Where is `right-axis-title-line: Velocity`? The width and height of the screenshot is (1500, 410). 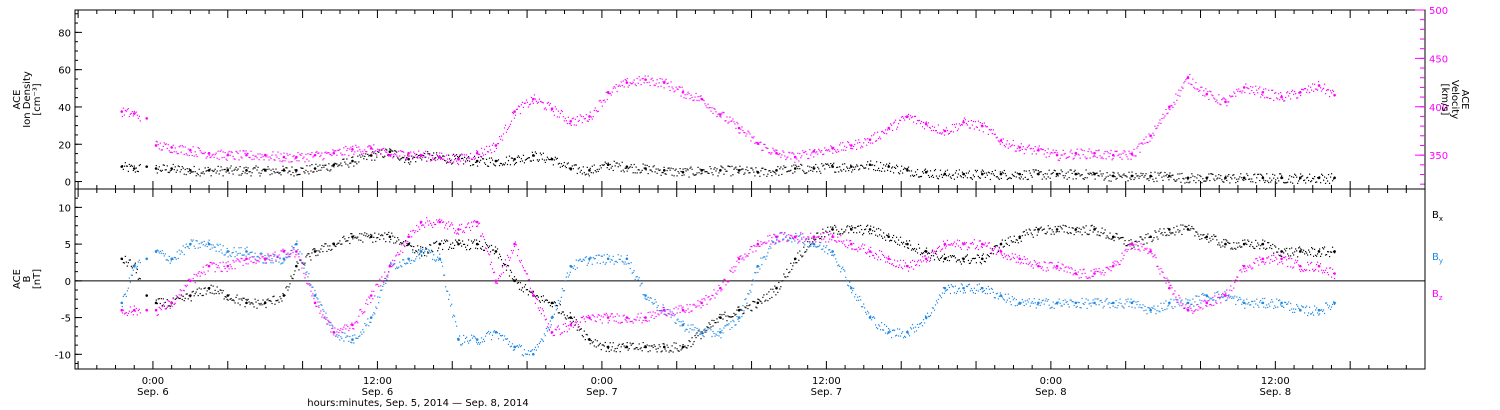 right-axis-title-line: Velocity is located at coordinates (1454, 99).